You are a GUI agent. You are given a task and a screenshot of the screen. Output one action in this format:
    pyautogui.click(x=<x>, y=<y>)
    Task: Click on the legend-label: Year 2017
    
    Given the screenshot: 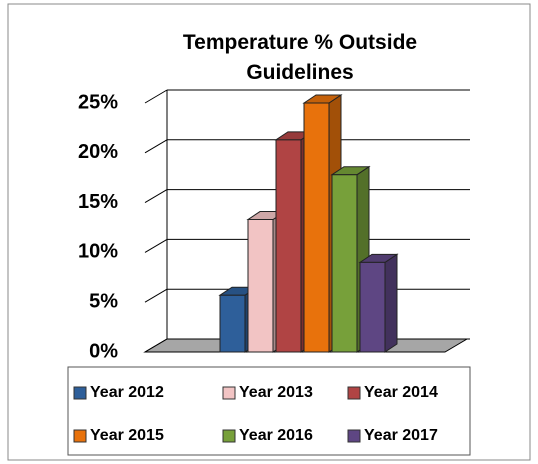 What is the action you would take?
    pyautogui.click(x=401, y=435)
    